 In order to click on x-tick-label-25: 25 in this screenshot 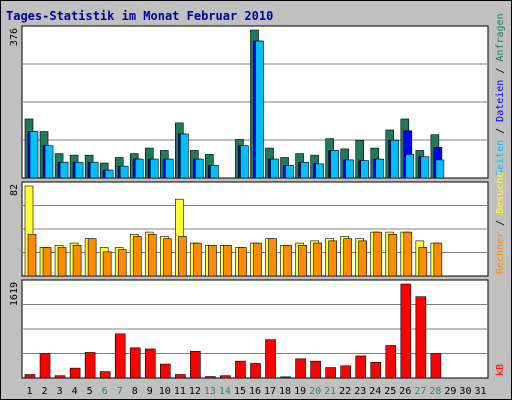, I will do `click(390, 391)`.